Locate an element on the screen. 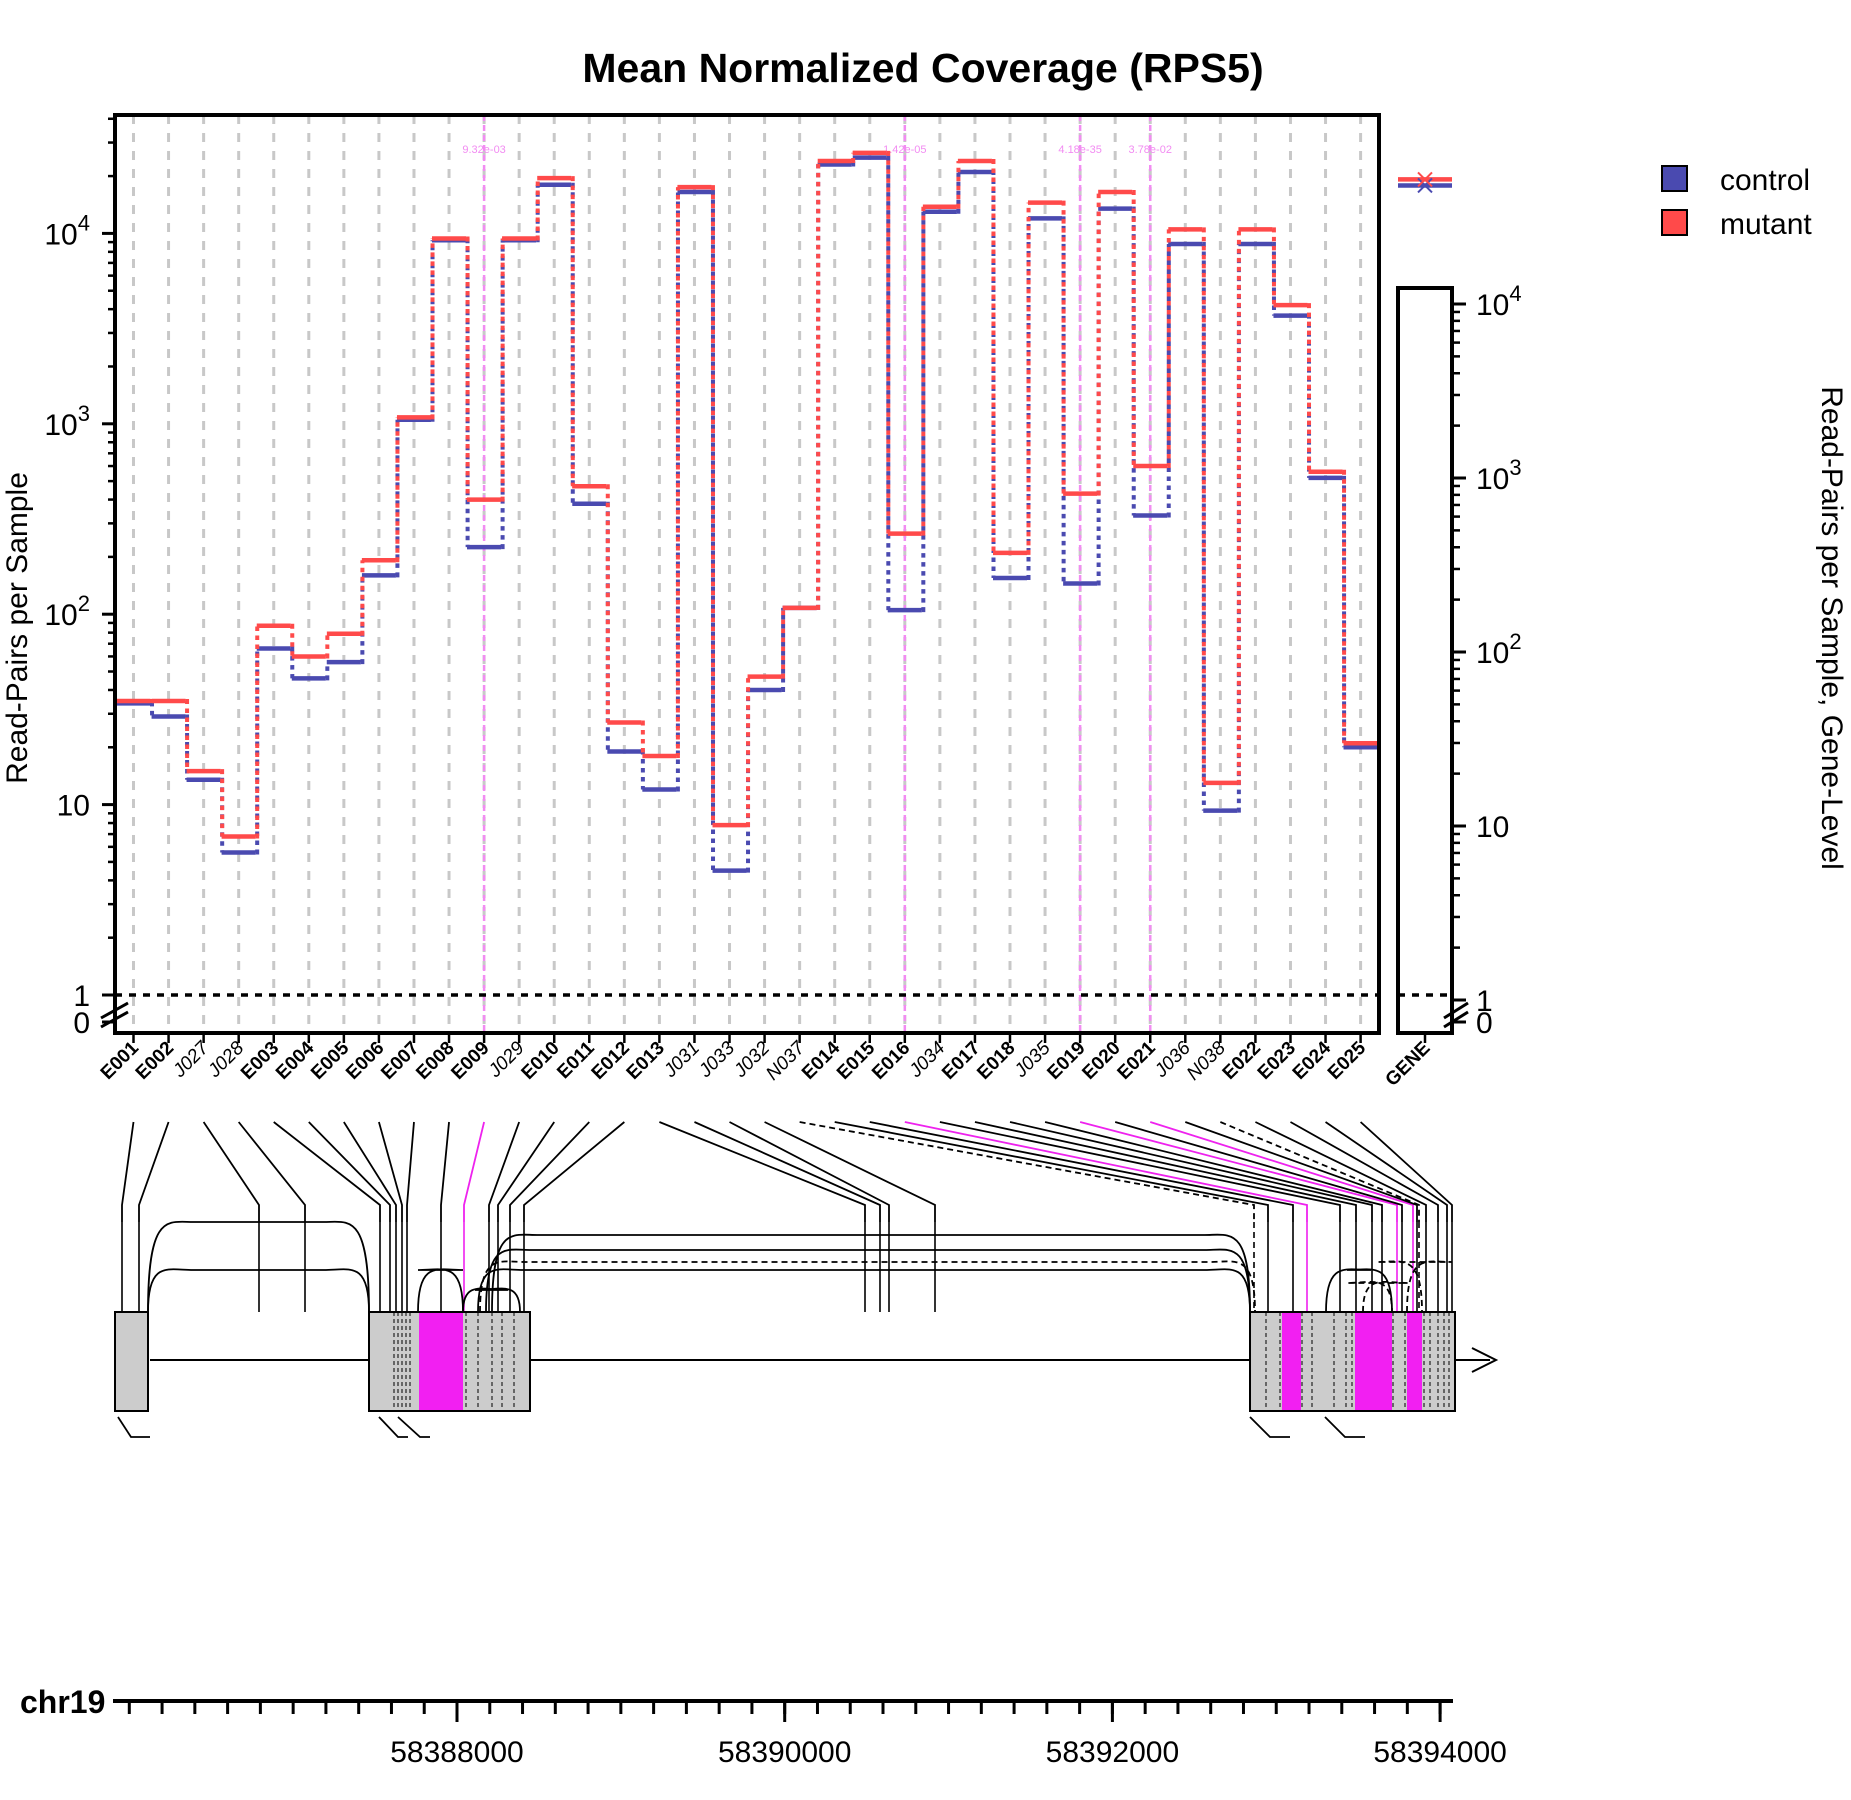 The image size is (1851, 1800). feature-label: N038 is located at coordinates (1206, 1060).